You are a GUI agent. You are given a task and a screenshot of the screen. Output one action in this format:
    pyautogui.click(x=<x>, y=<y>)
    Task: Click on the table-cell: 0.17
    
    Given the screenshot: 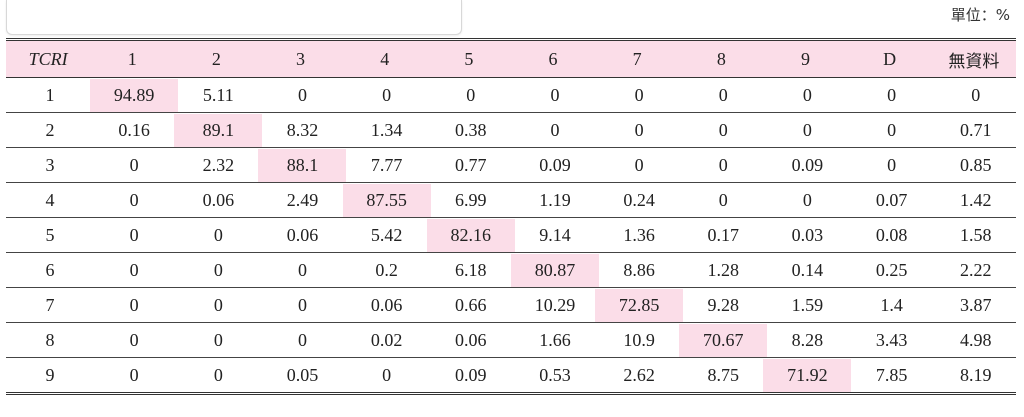 What is the action you would take?
    pyautogui.click(x=721, y=235)
    